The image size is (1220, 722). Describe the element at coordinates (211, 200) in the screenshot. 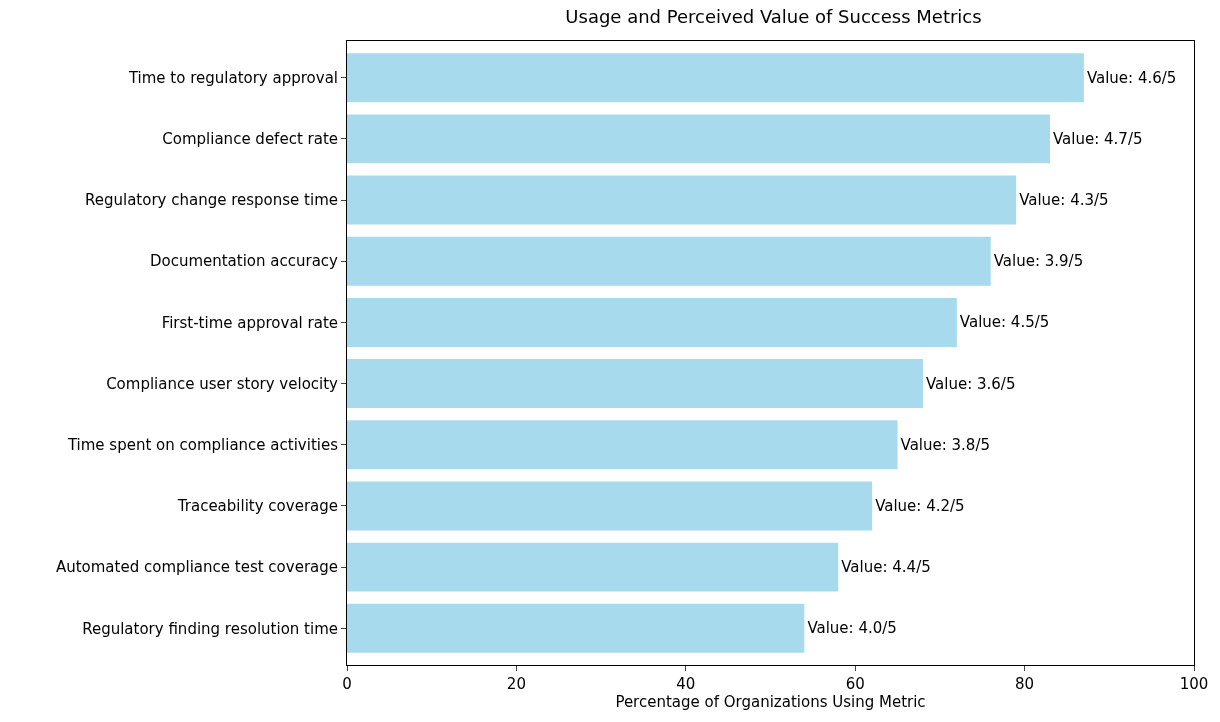

I see `y-tick-label: Regulatory change response time` at that location.